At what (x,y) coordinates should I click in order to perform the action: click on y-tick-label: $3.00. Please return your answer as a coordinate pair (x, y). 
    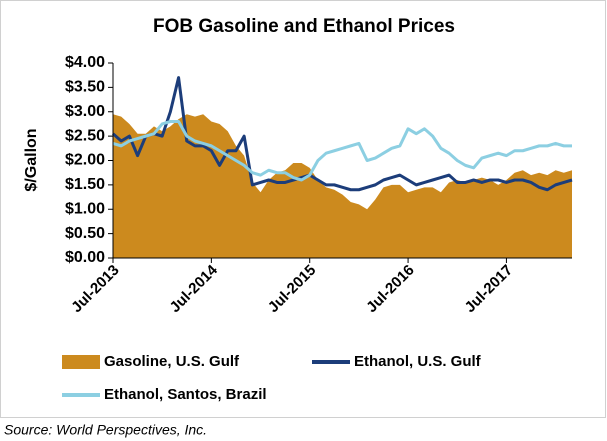
    Looking at the image, I should click on (85, 111).